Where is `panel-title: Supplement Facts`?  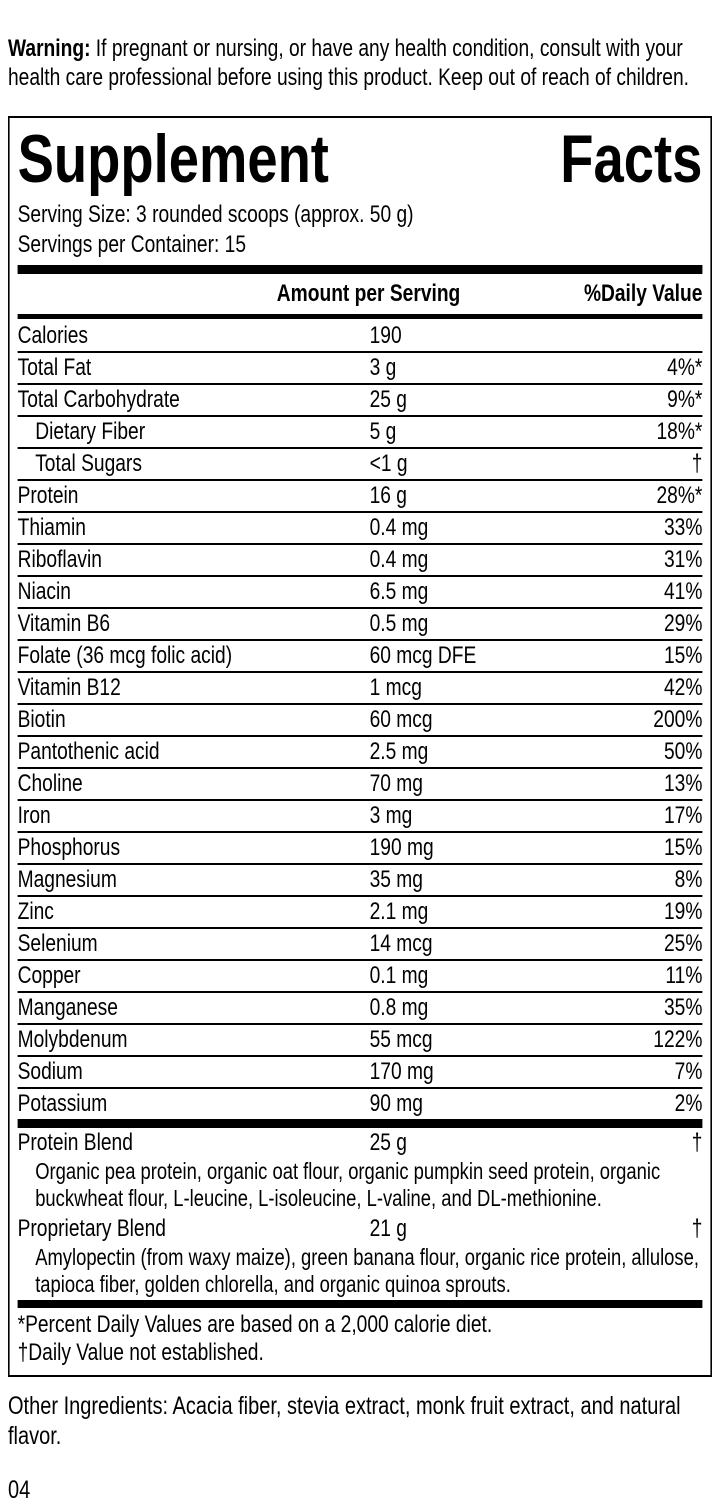
panel-title: Supplement Facts is located at coordinates (360, 159).